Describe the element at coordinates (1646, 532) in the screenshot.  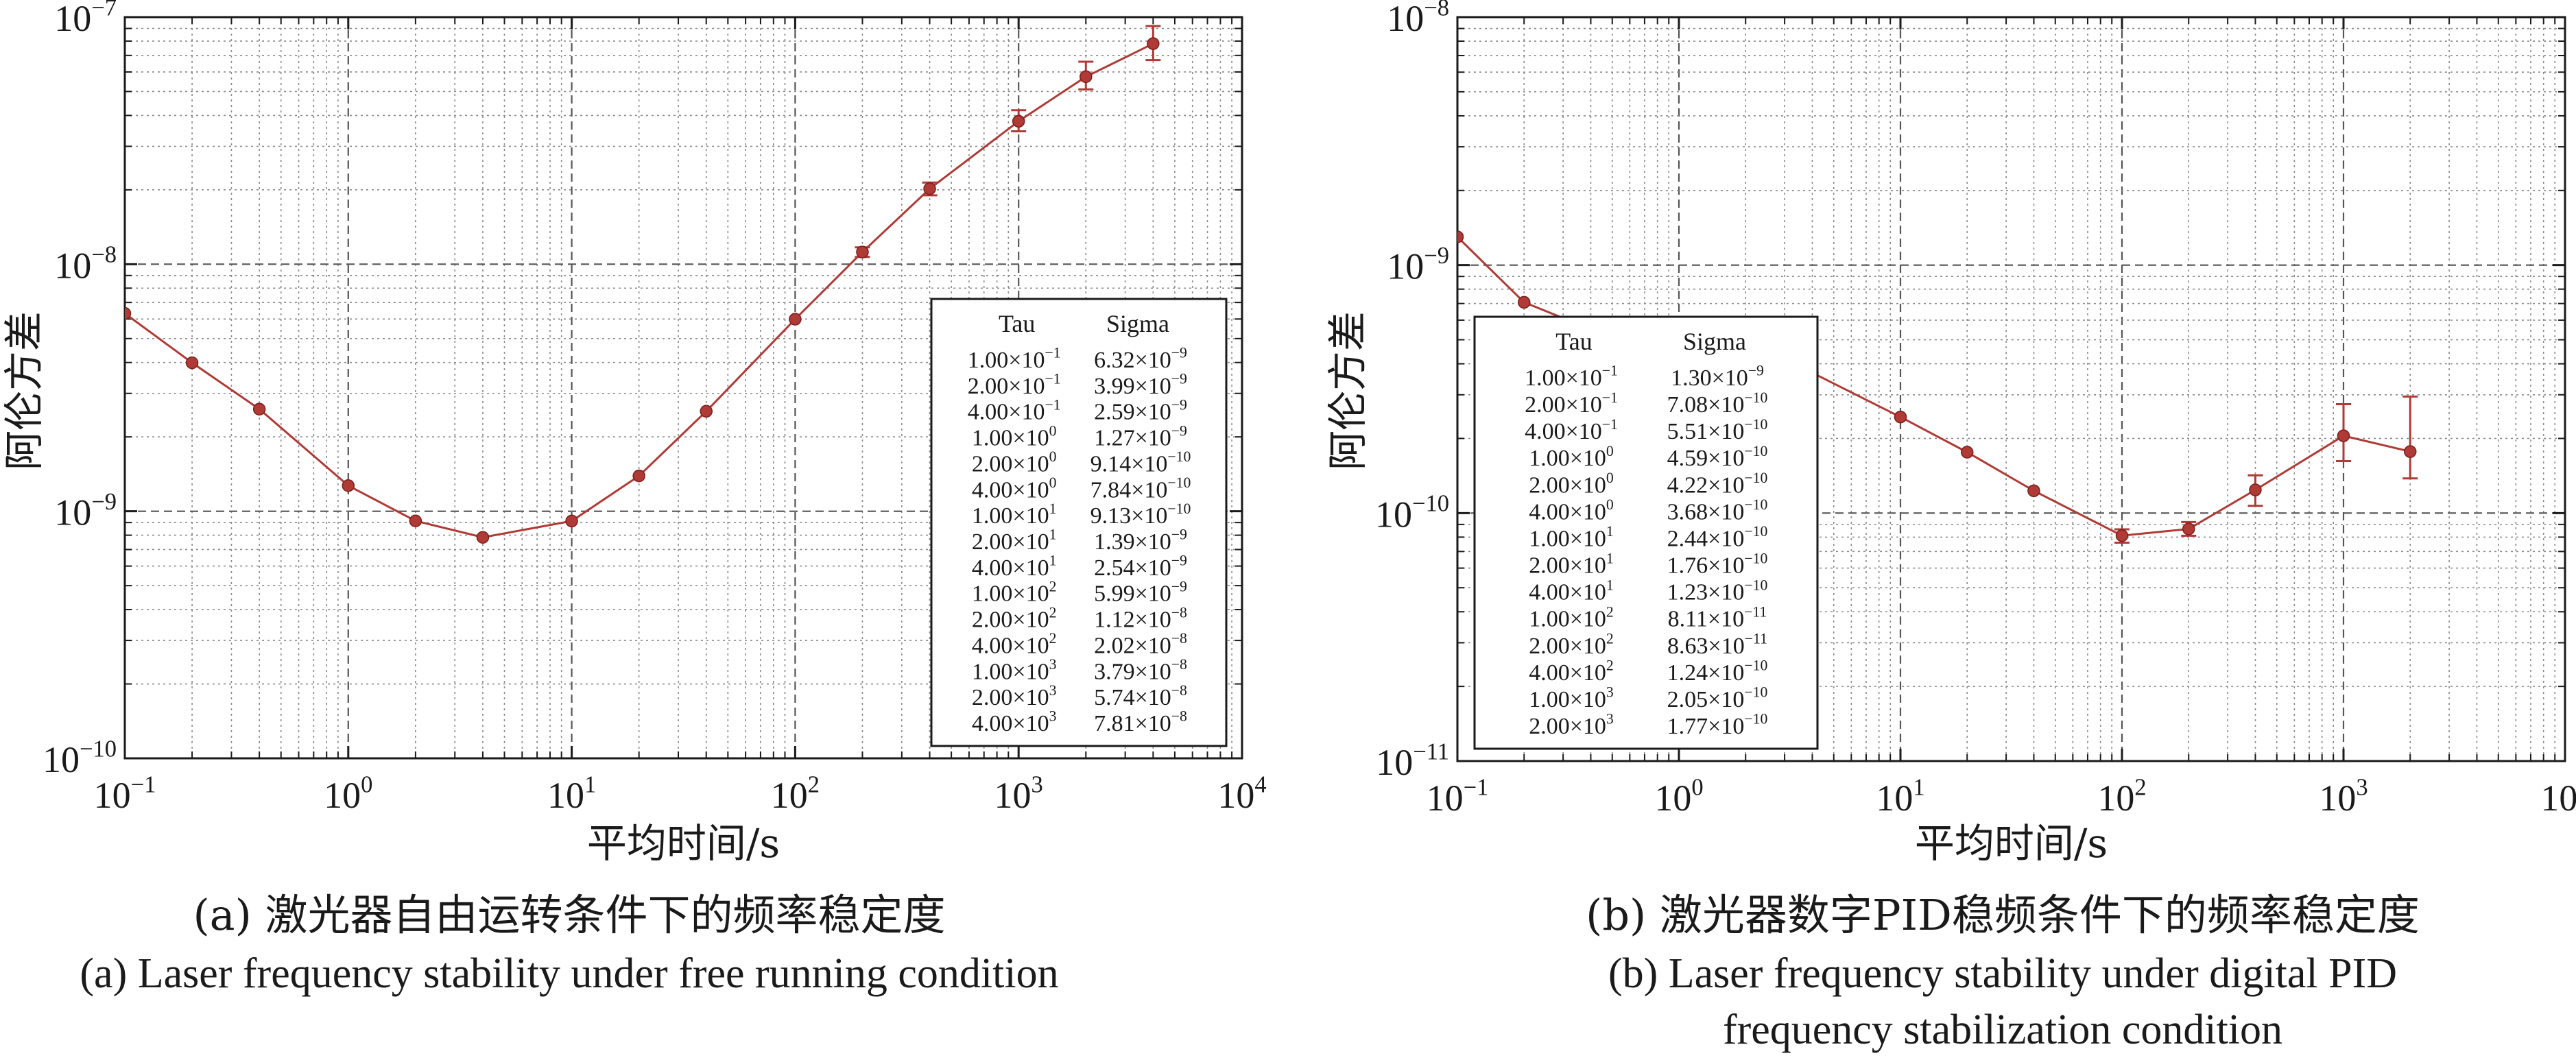
I see `data-table-box` at that location.